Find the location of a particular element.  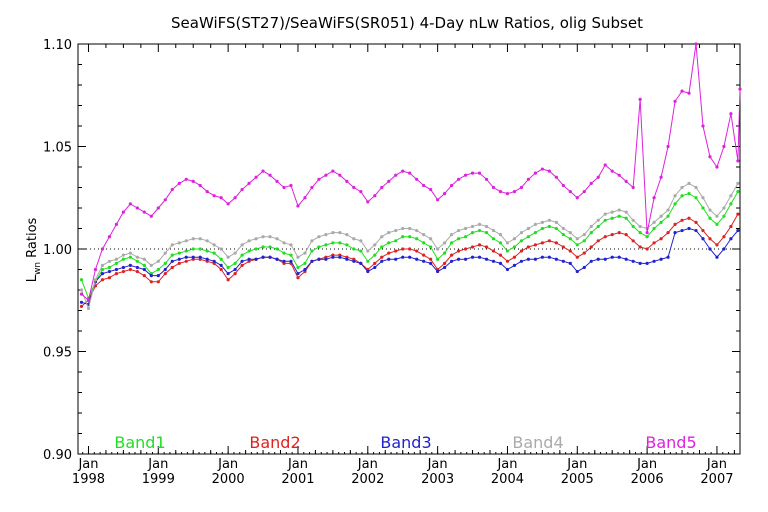

y-tick-label: 1.00 is located at coordinates (57, 250).